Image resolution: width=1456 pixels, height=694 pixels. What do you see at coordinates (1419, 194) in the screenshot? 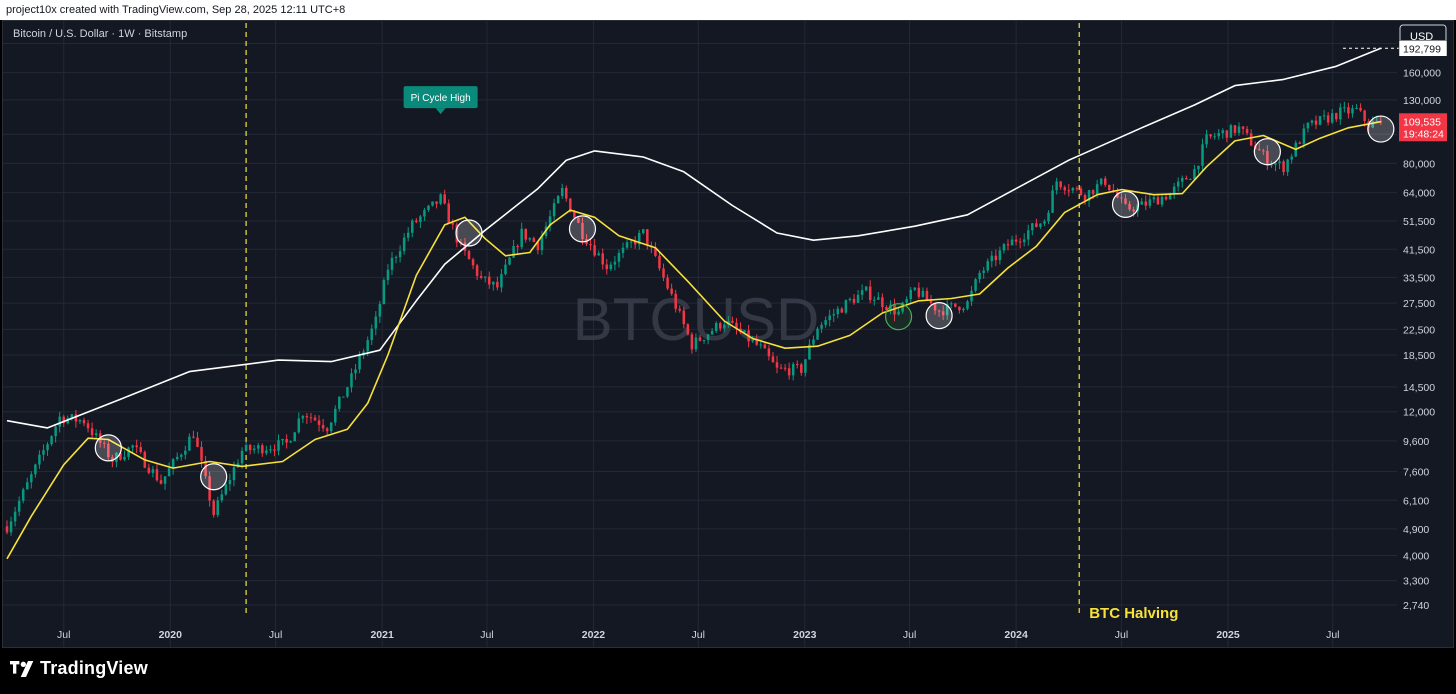
I see `price-tick-label: 64,000` at bounding box center [1419, 194].